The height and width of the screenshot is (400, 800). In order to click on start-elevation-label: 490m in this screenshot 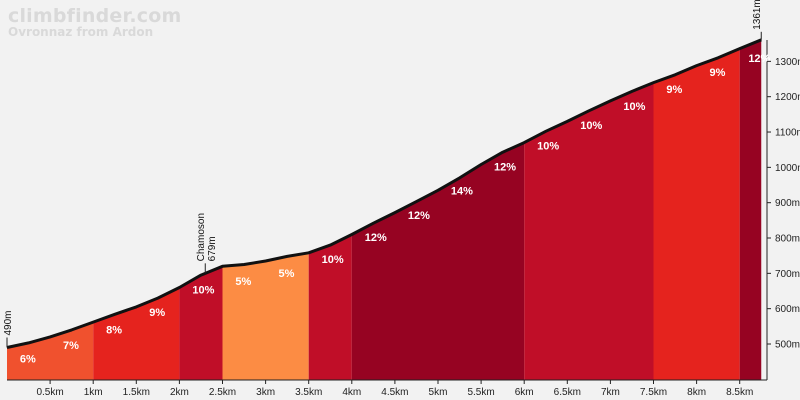, I will do `click(8, 323)`.